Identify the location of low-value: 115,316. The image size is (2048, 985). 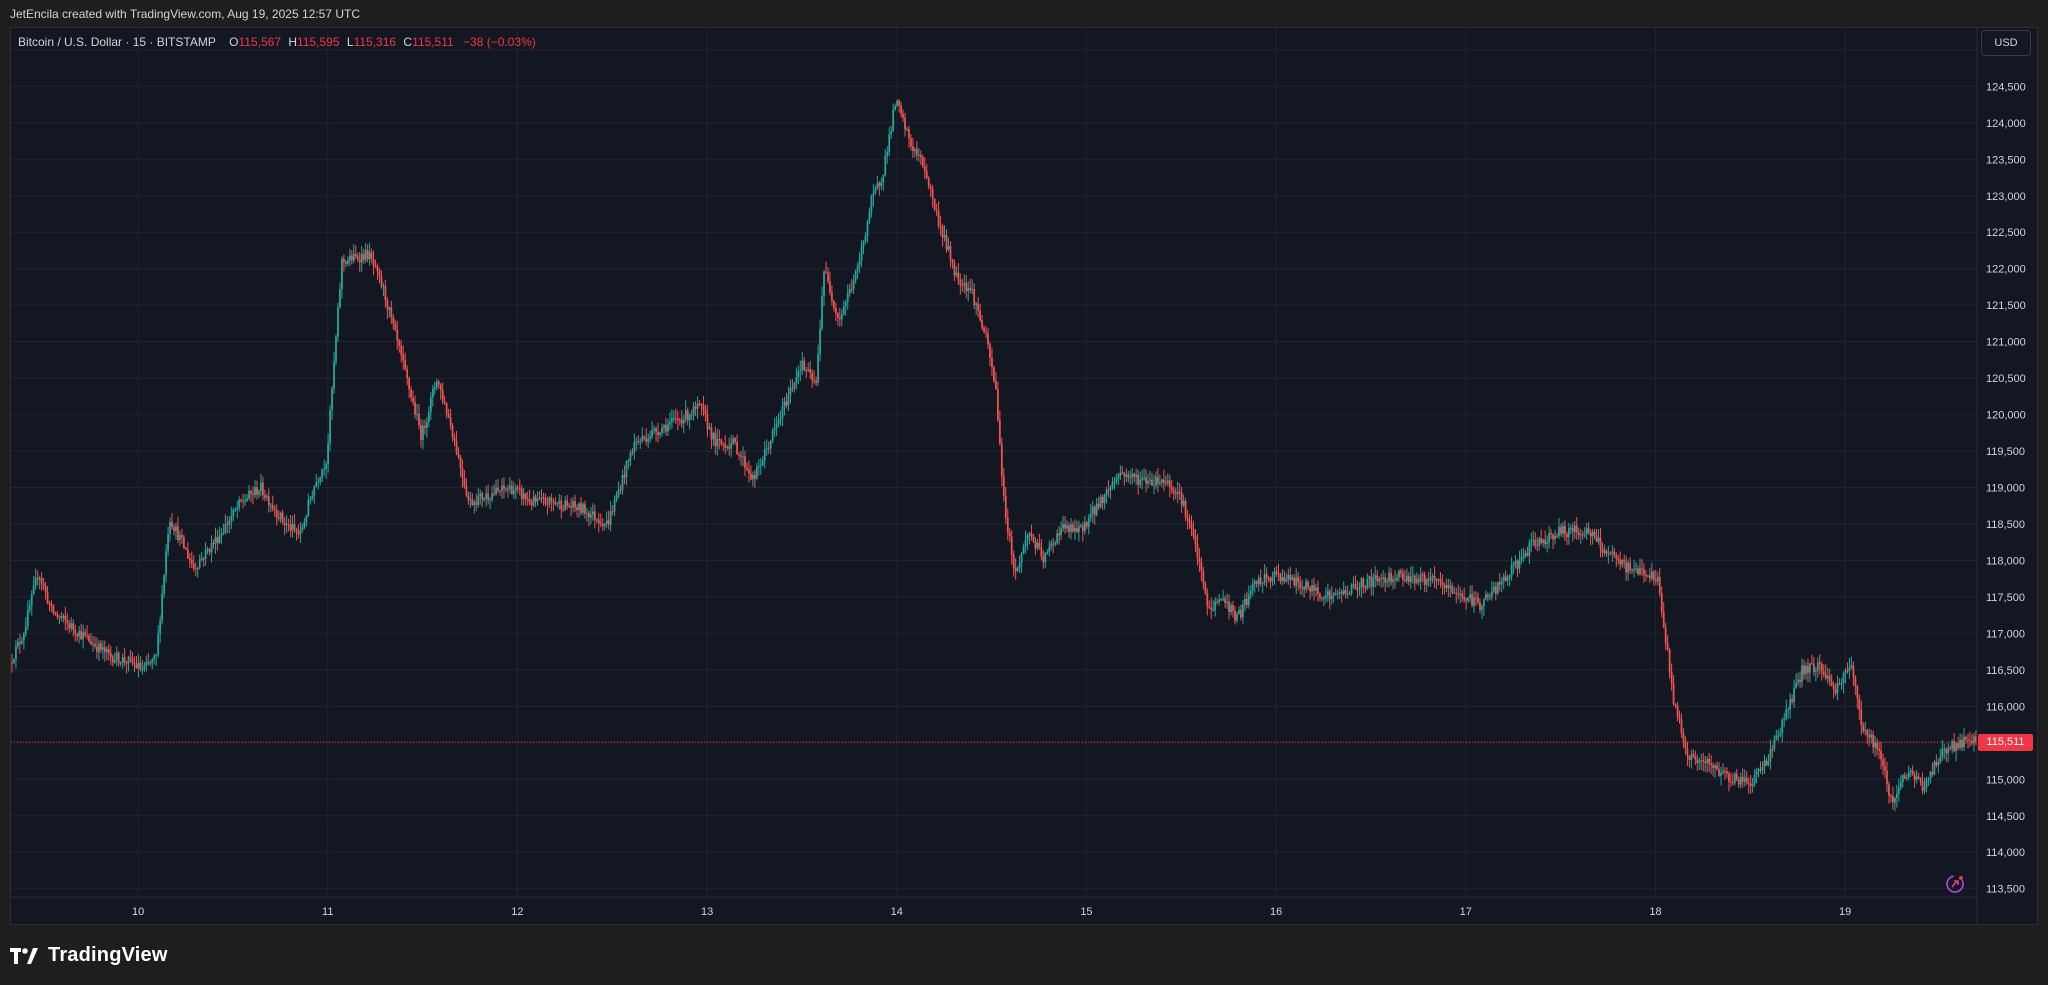
(375, 42).